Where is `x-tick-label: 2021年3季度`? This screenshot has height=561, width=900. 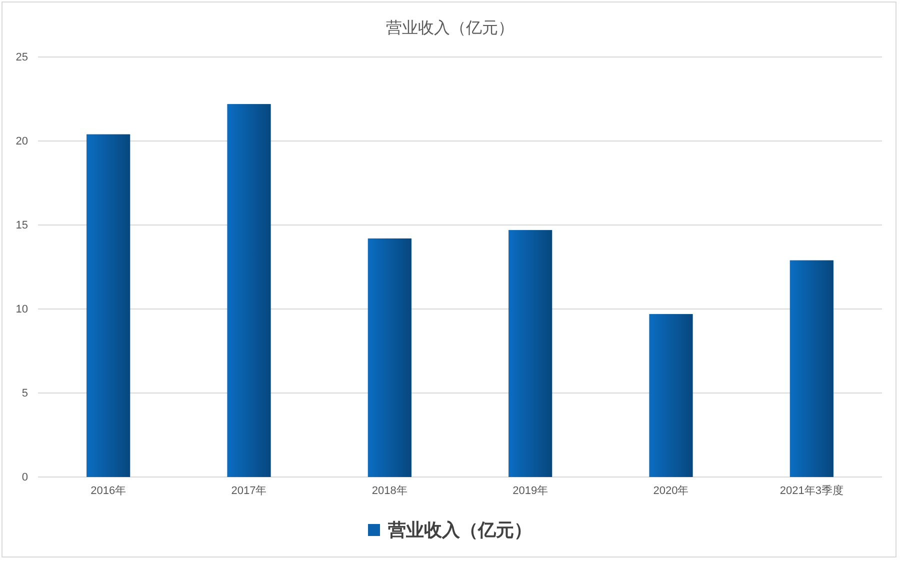
x-tick-label: 2021年3季度 is located at coordinates (812, 490).